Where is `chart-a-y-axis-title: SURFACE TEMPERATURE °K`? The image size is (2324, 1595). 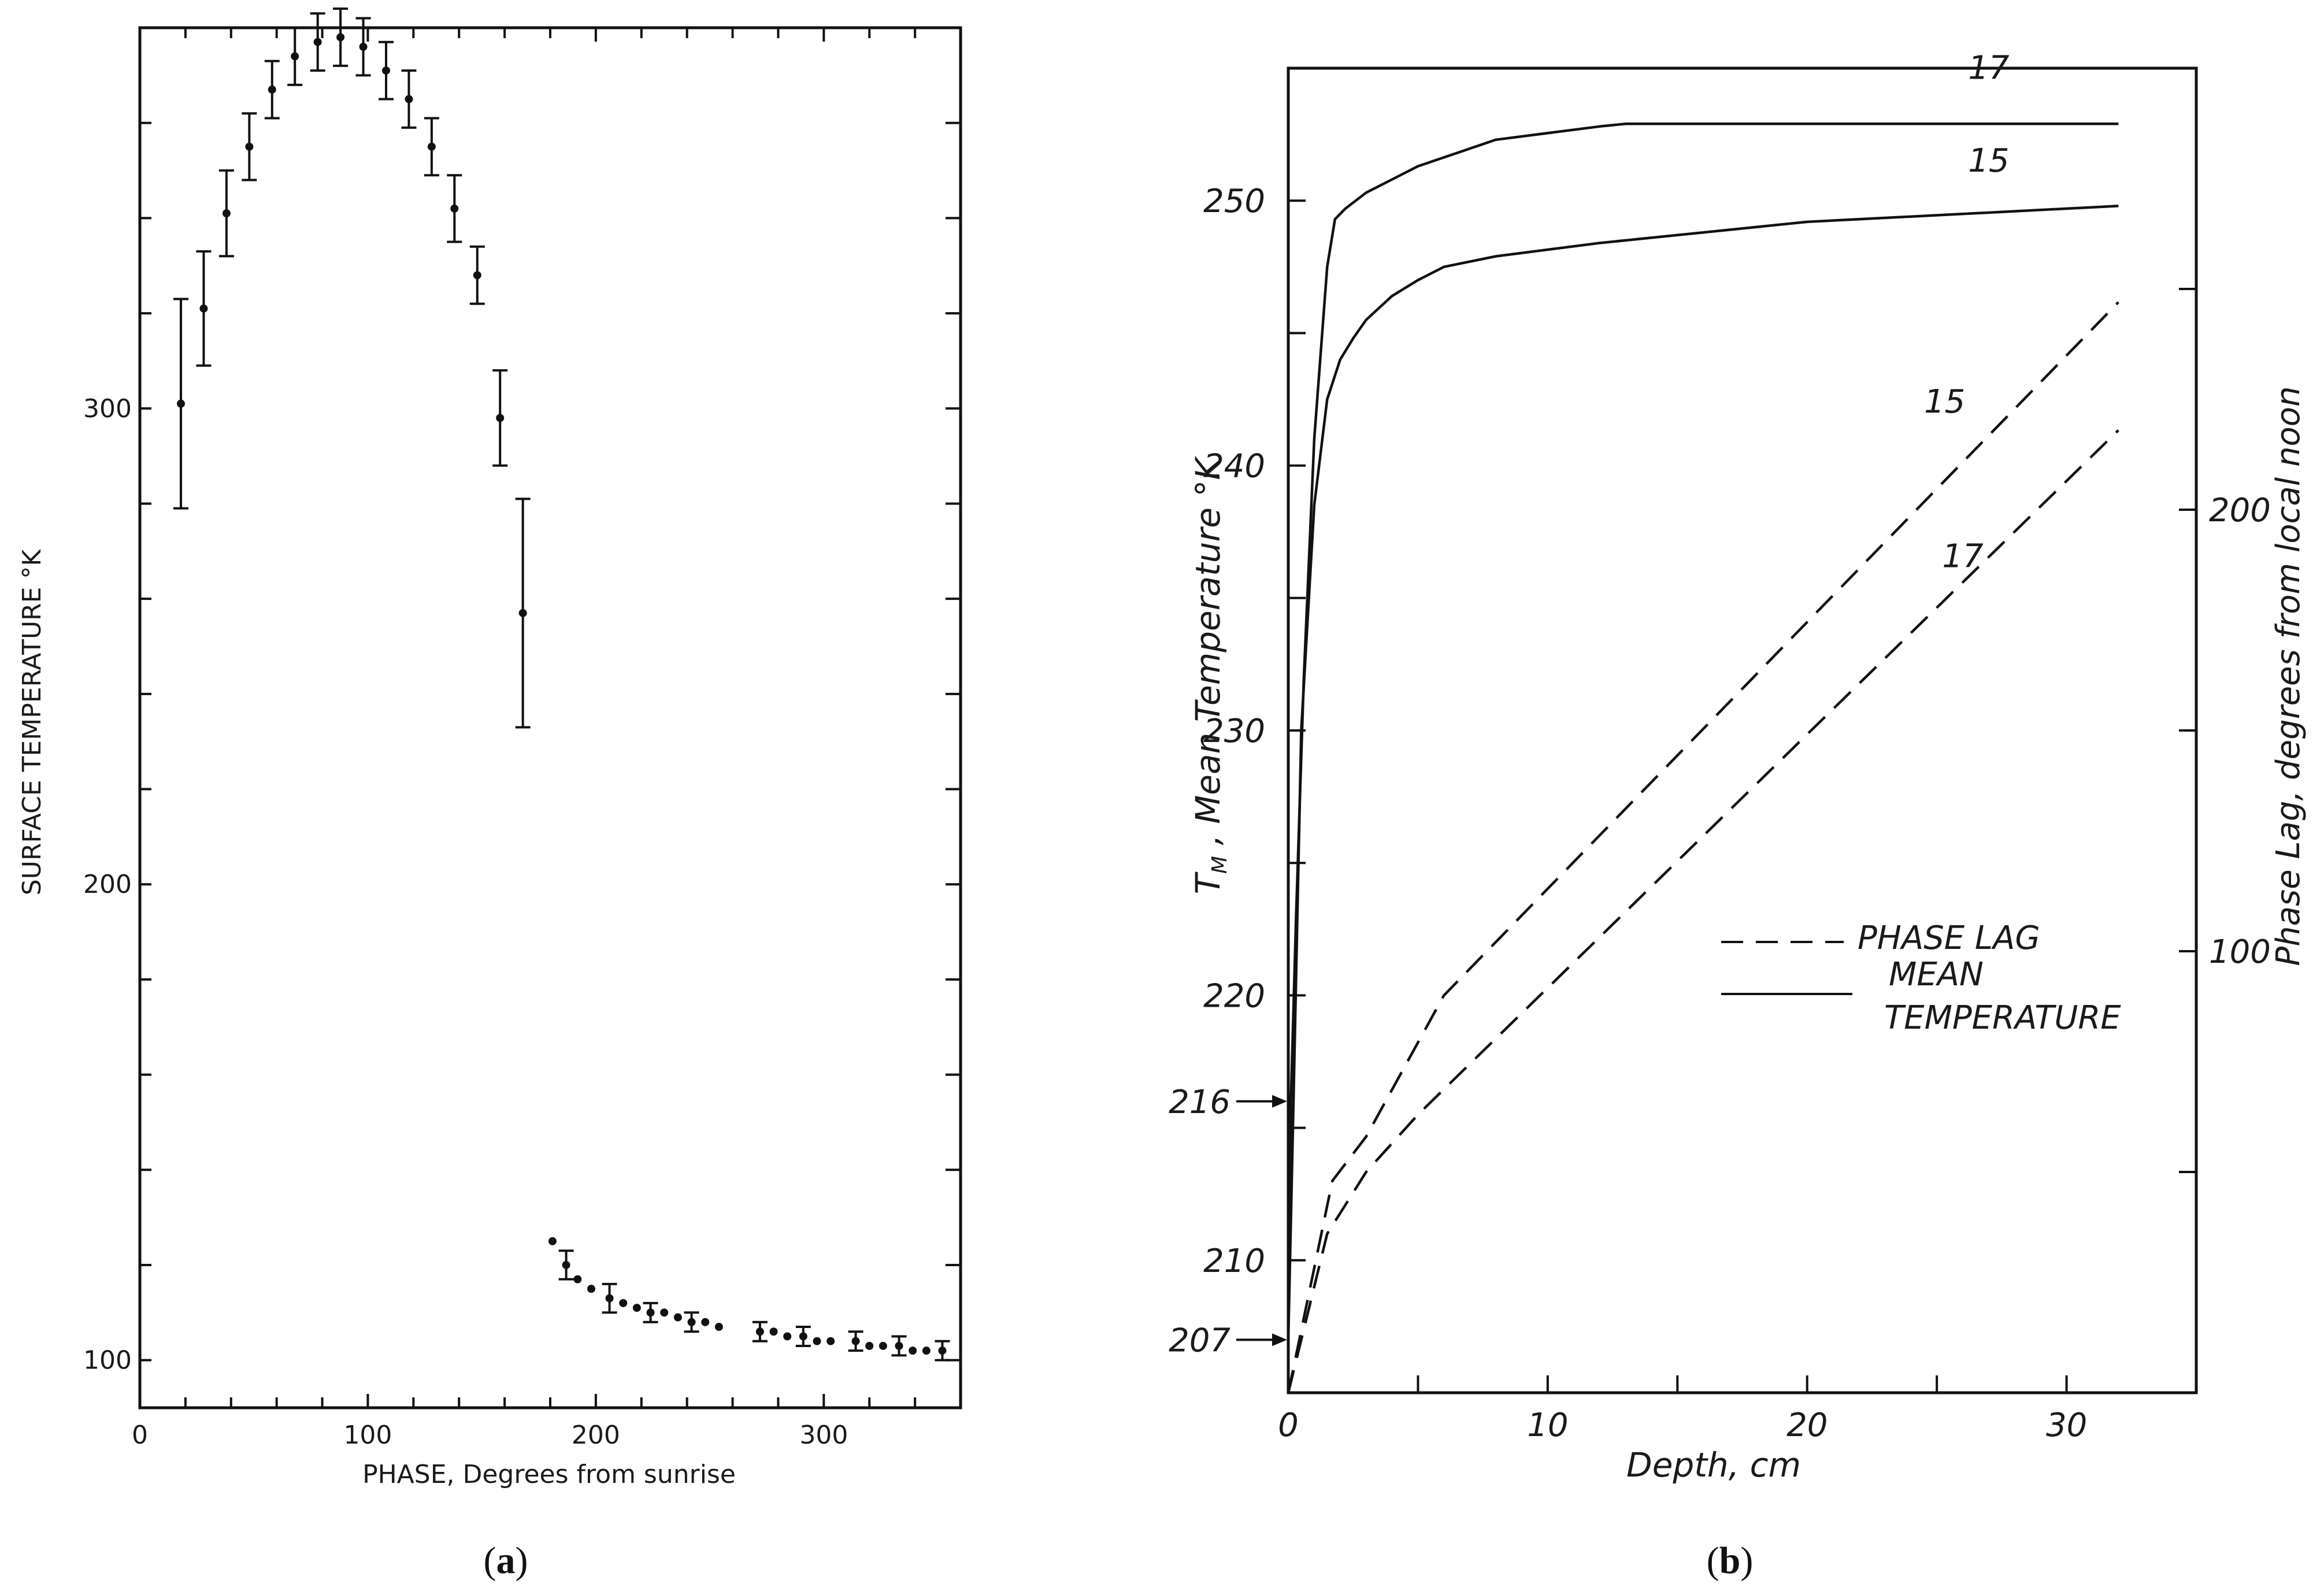 chart-a-y-axis-title: SURFACE TEMPERATURE °K is located at coordinates (32, 722).